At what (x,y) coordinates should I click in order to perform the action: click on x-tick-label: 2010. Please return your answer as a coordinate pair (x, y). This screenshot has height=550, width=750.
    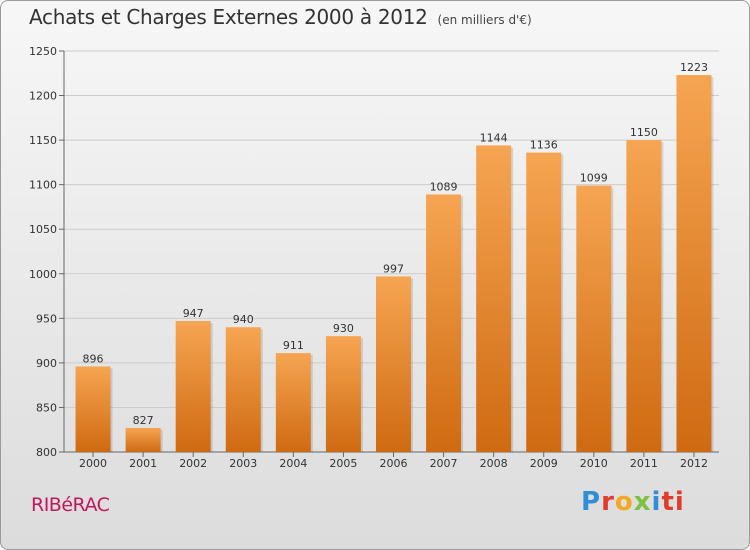
    Looking at the image, I should click on (594, 463).